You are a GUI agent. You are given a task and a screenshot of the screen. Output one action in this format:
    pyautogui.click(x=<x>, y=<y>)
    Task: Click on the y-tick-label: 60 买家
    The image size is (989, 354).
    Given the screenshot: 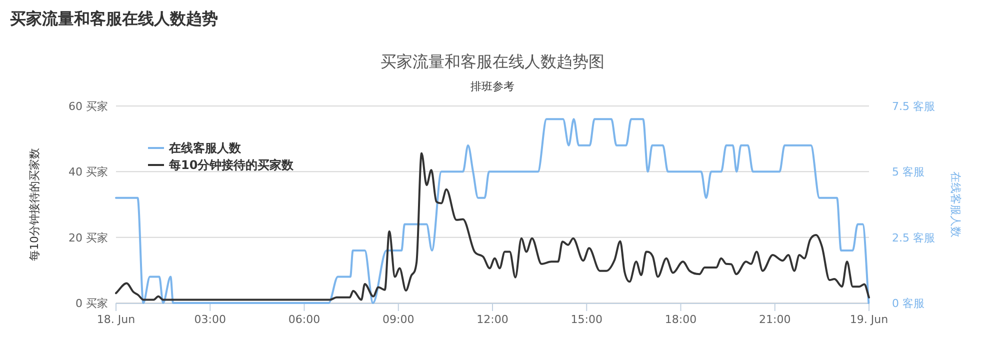 What is the action you would take?
    pyautogui.click(x=88, y=106)
    